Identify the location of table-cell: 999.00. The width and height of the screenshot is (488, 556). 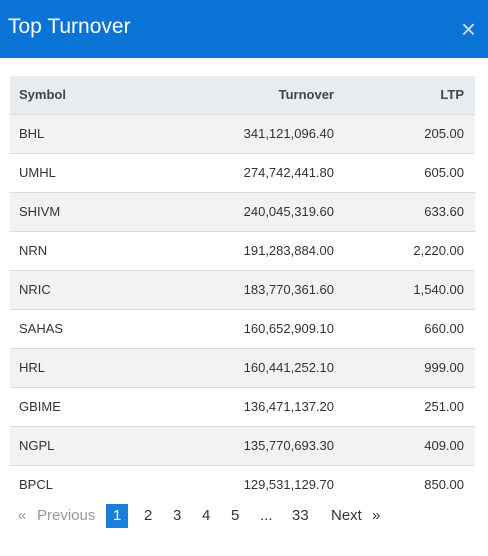
(444, 367).